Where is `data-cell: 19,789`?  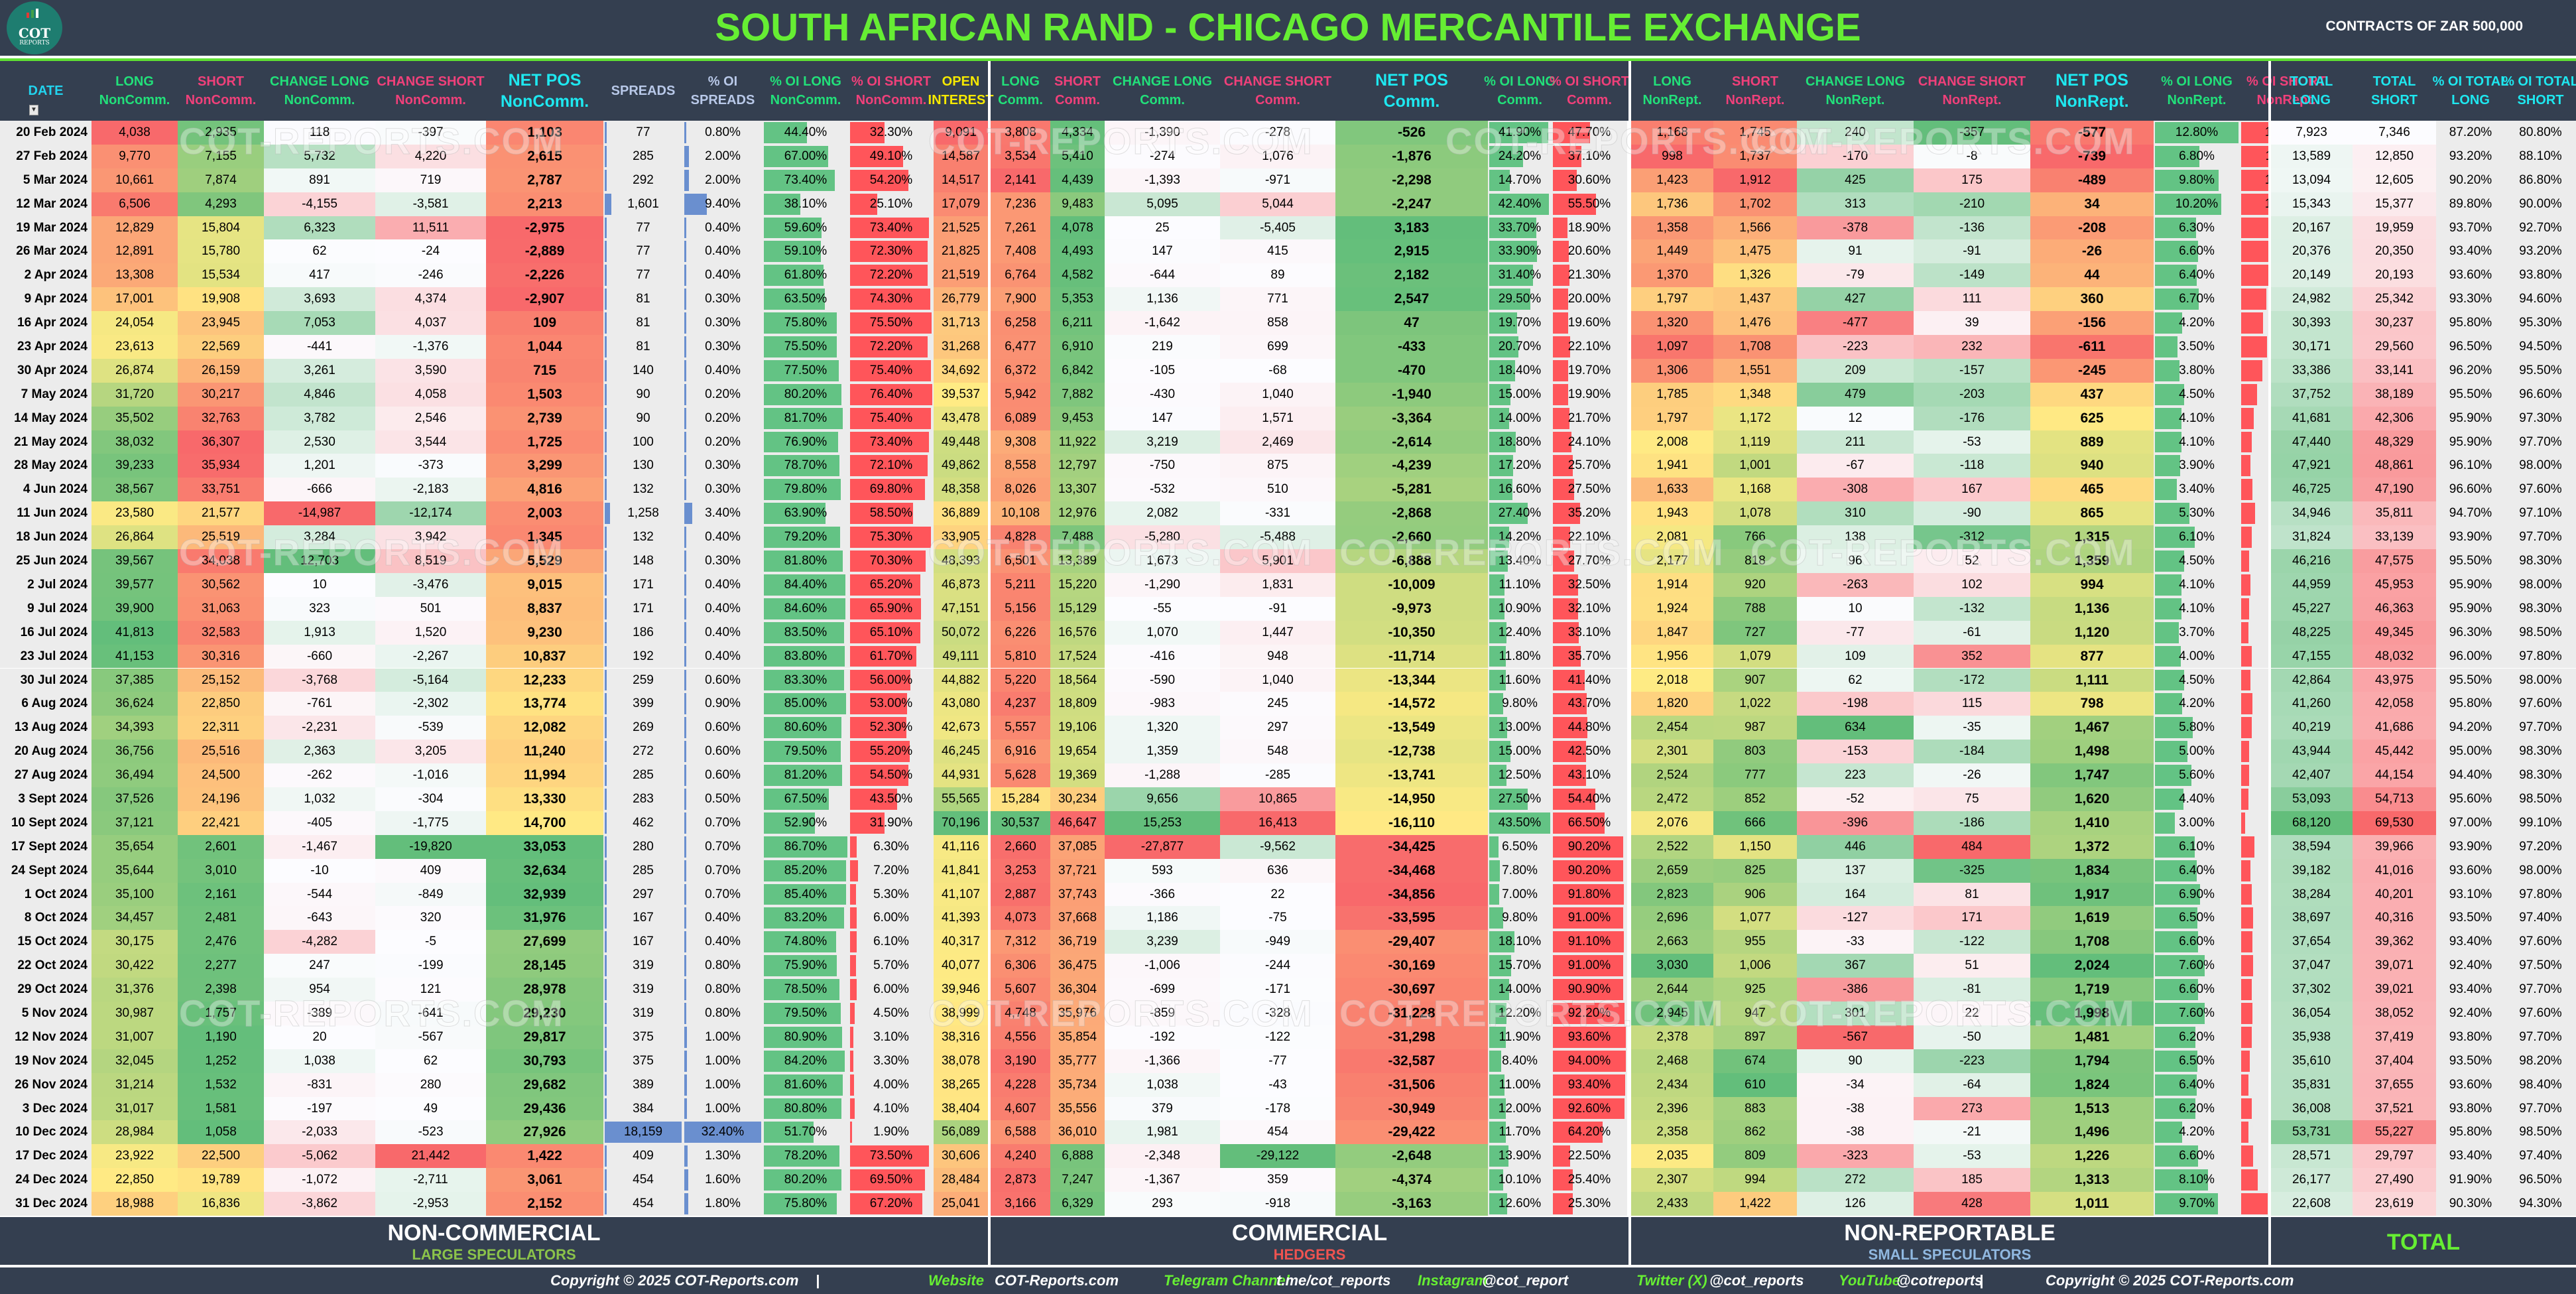
data-cell: 19,789 is located at coordinates (221, 1180).